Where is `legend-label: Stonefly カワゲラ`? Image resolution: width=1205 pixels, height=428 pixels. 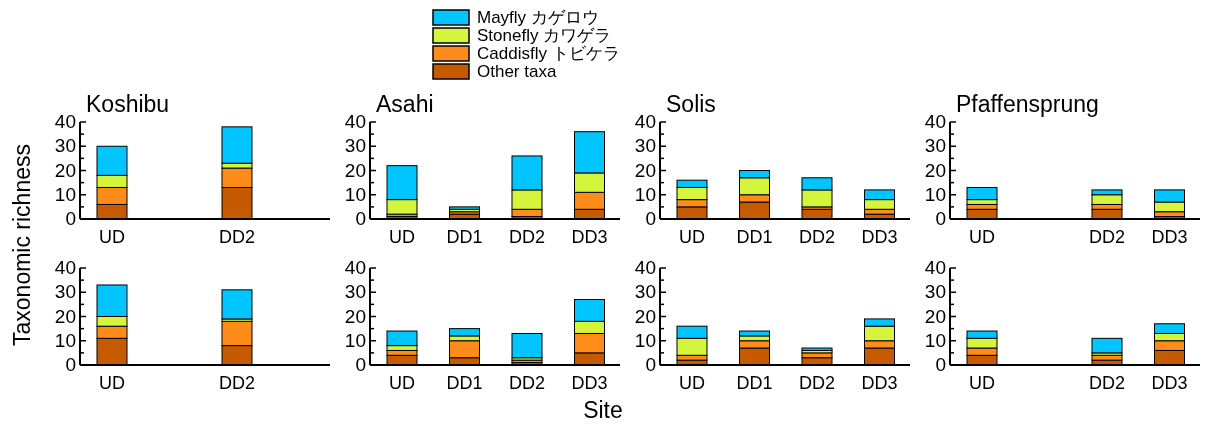 legend-label: Stonefly カワゲラ is located at coordinates (544, 35).